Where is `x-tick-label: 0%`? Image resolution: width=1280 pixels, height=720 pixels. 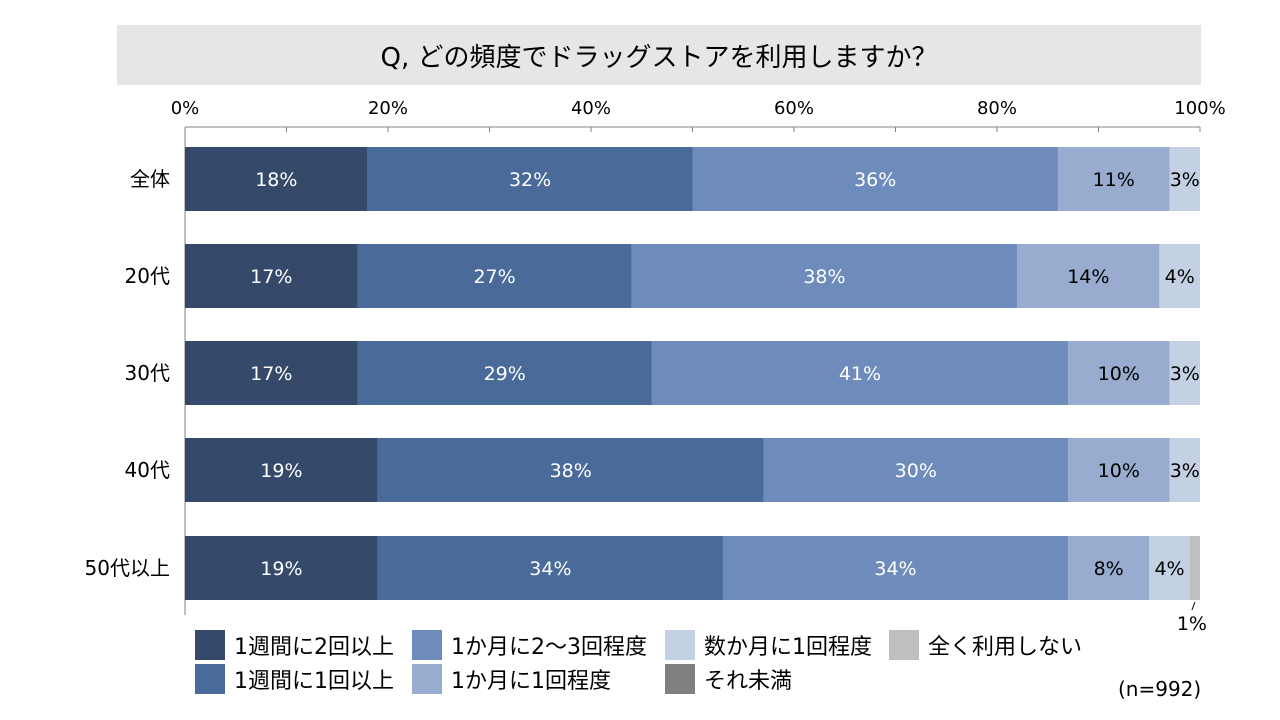
x-tick-label: 0% is located at coordinates (185, 108).